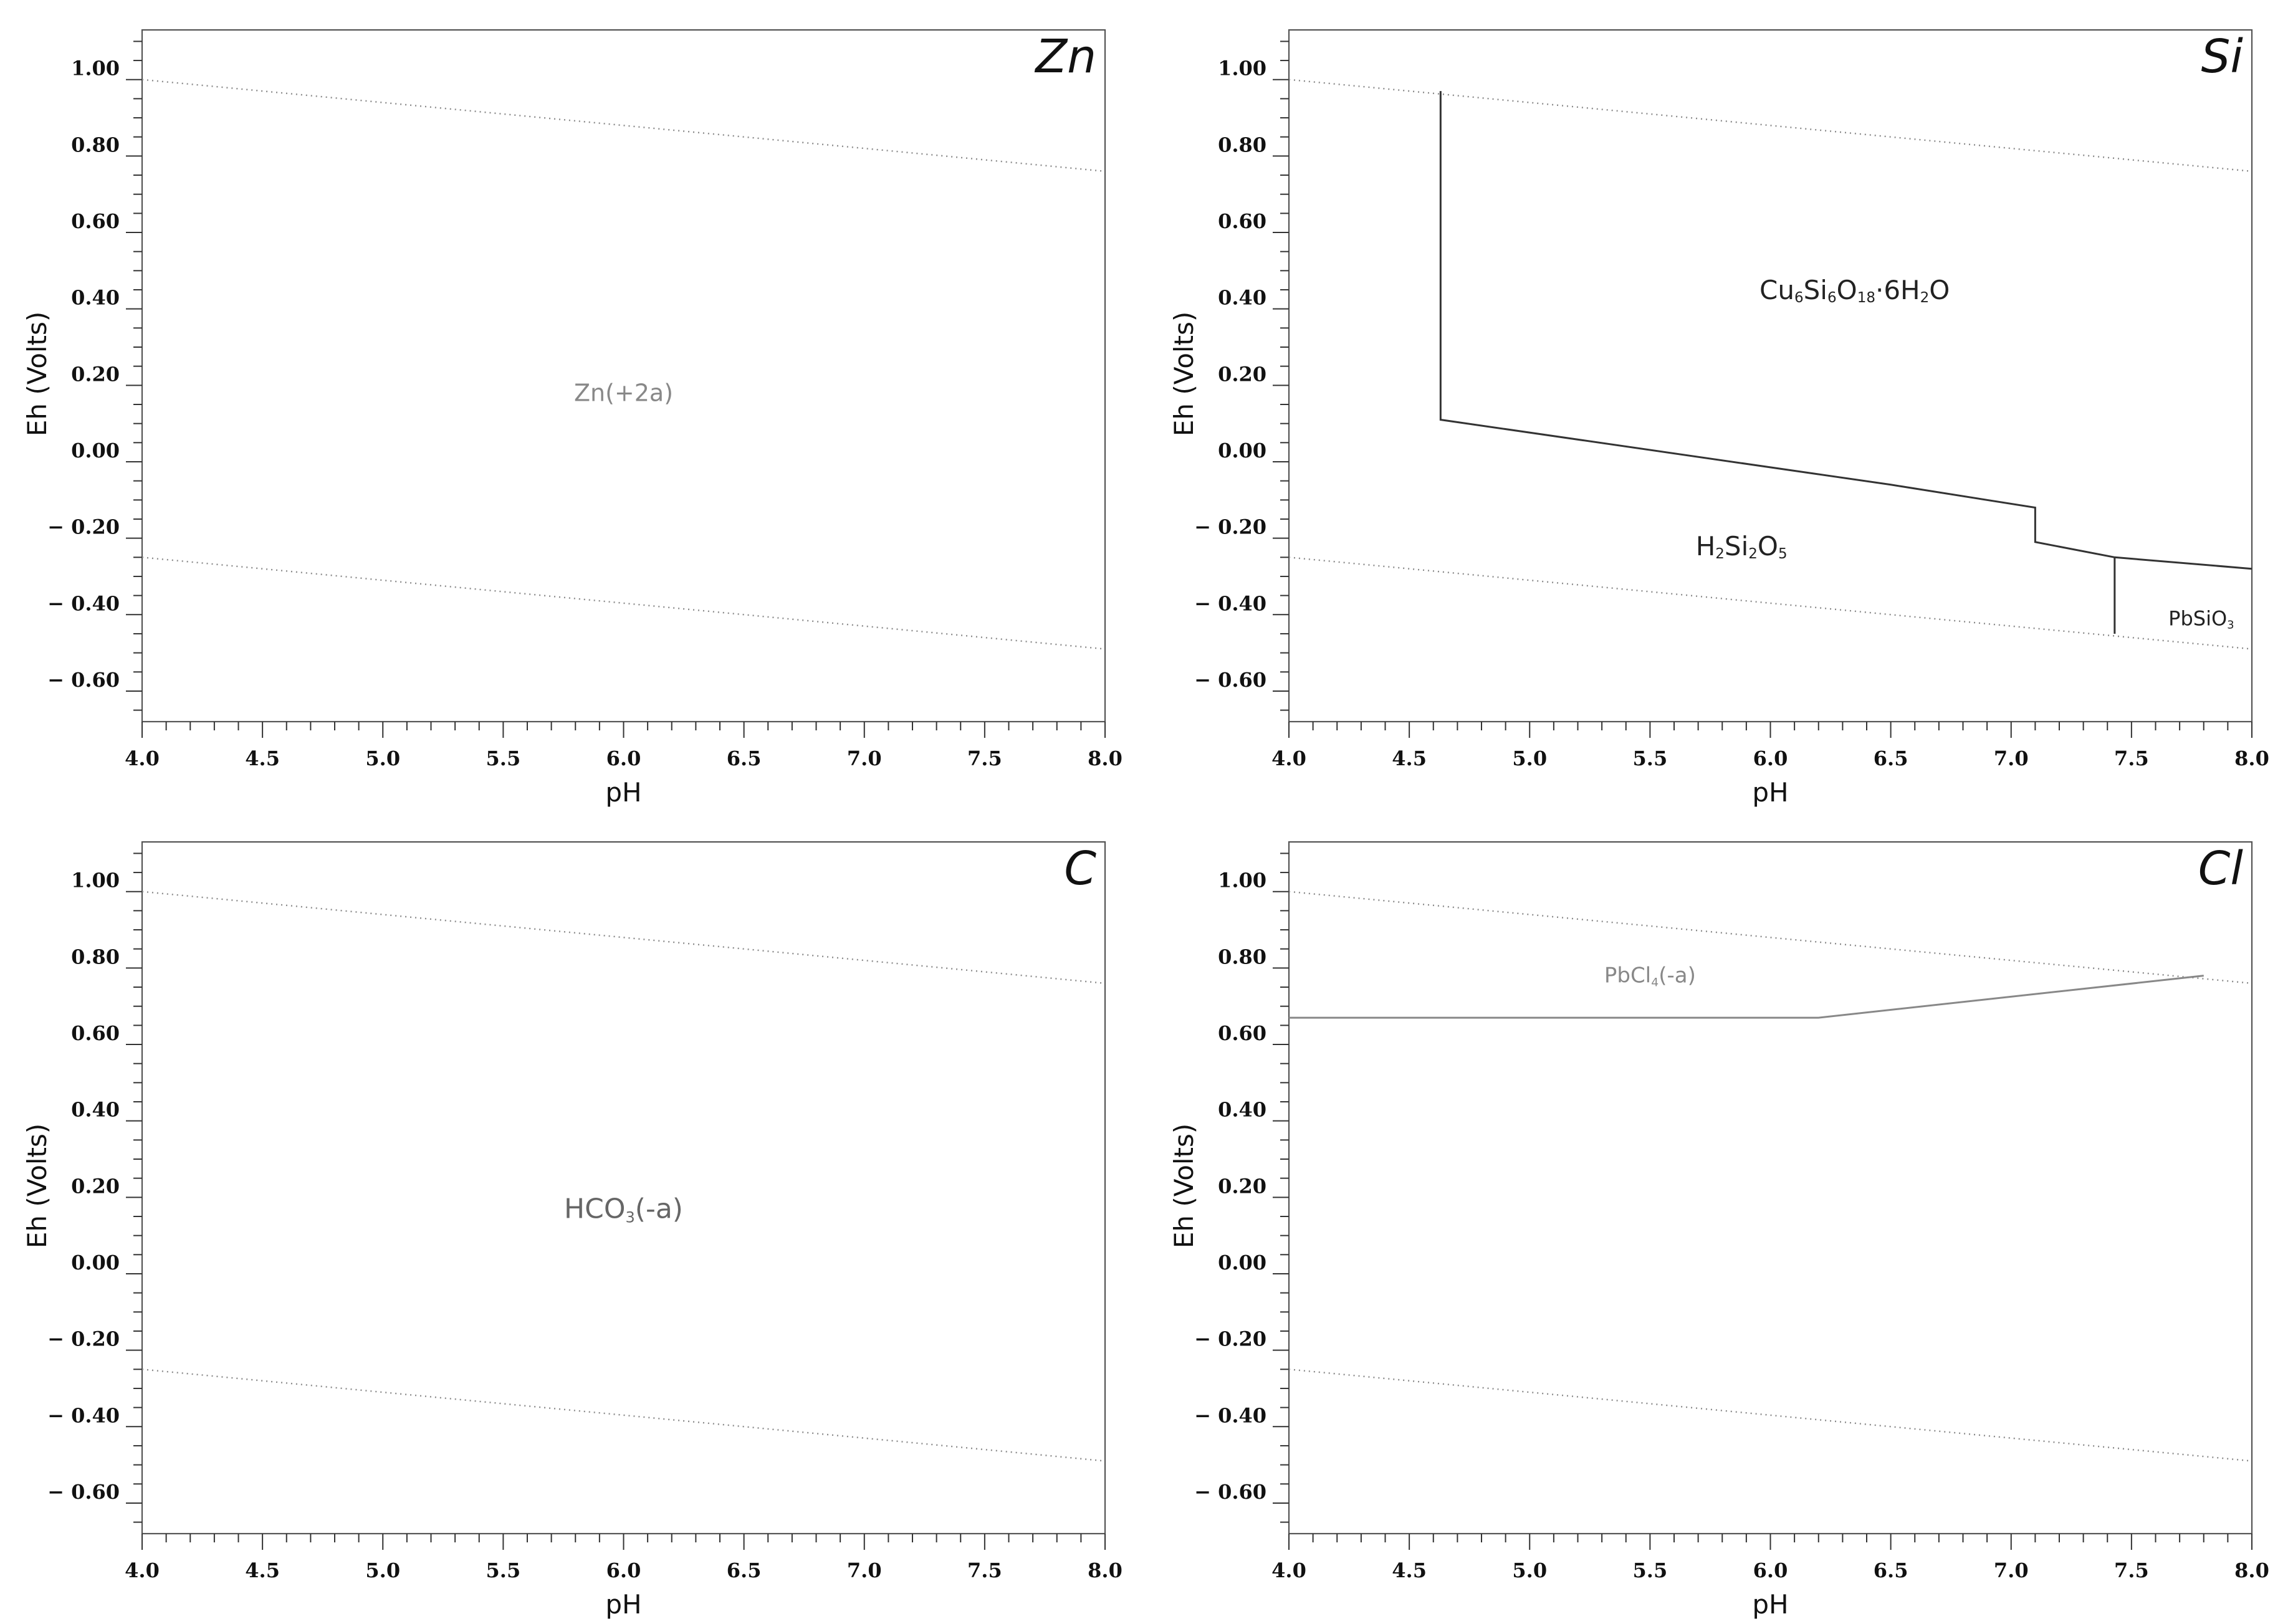  Describe the element at coordinates (1650, 977) in the screenshot. I see `region-label: PbCl4(-a)` at that location.